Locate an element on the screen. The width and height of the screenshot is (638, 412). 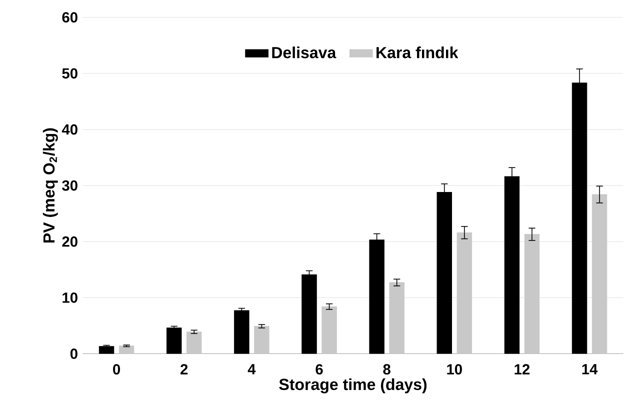
y-tick-label: 50 is located at coordinates (70, 73).